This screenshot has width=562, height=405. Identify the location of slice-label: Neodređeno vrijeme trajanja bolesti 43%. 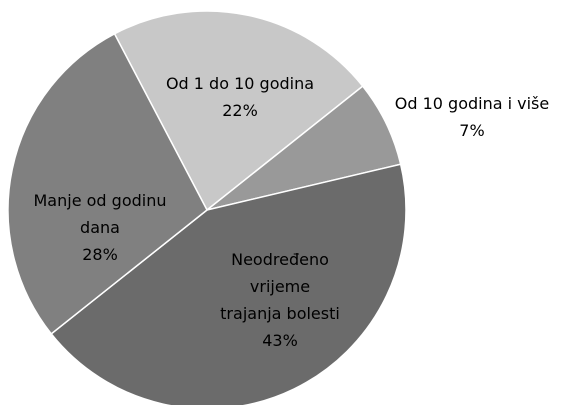
(280, 300).